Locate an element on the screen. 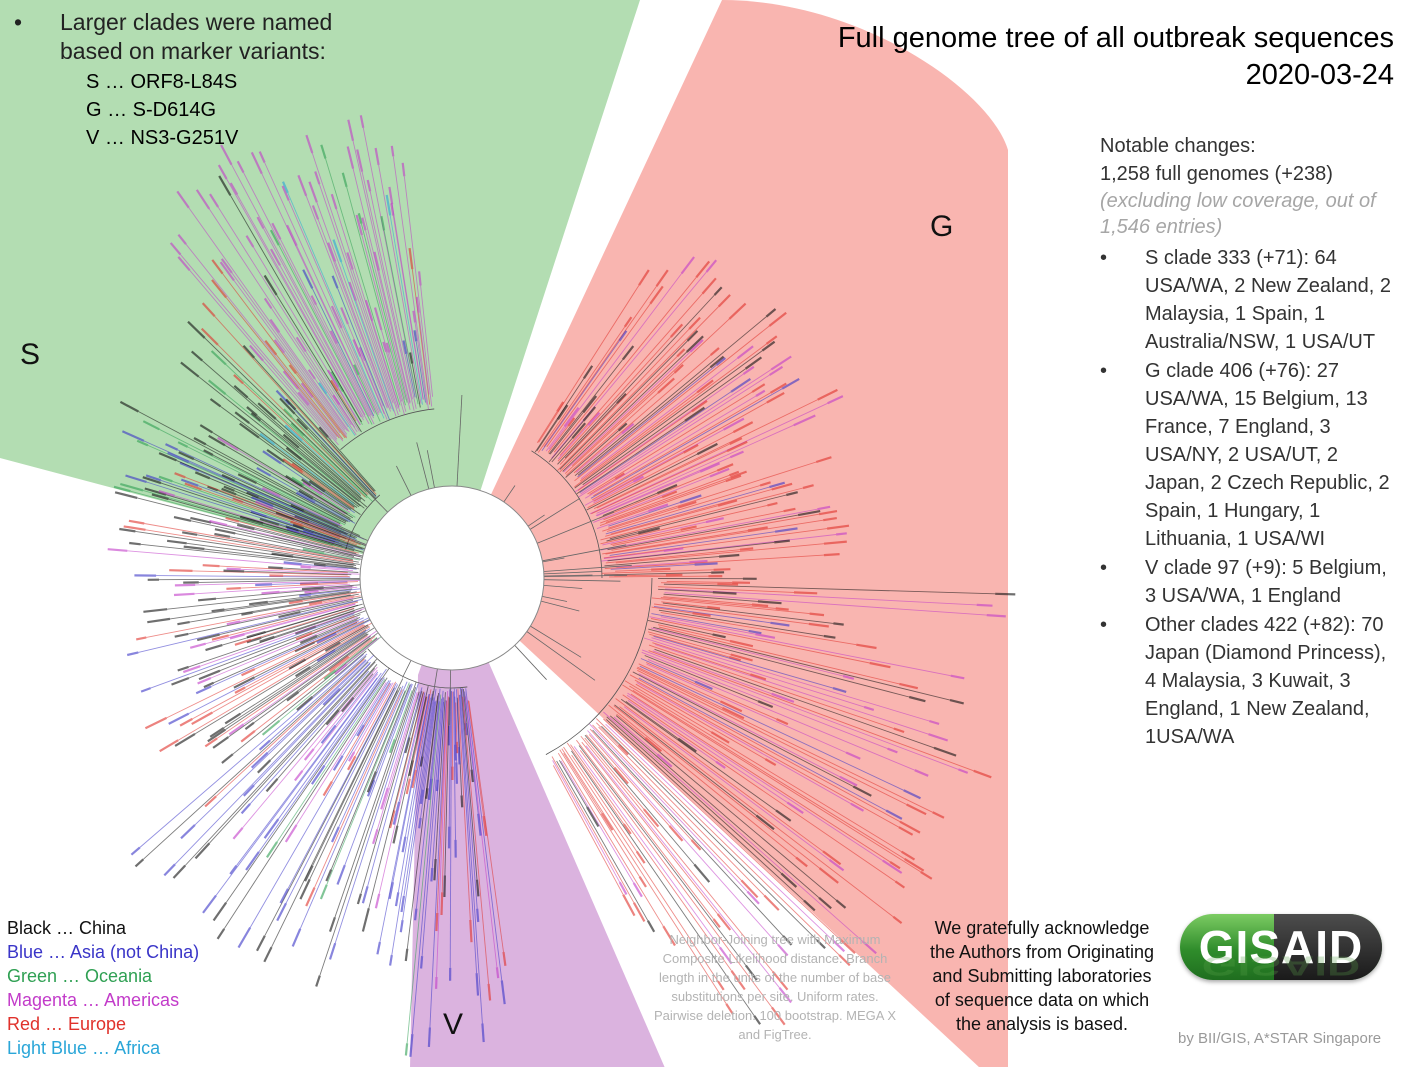 The height and width of the screenshot is (1067, 1422). marker-code-s: S … ORF8-L84S is located at coordinates (162, 82).